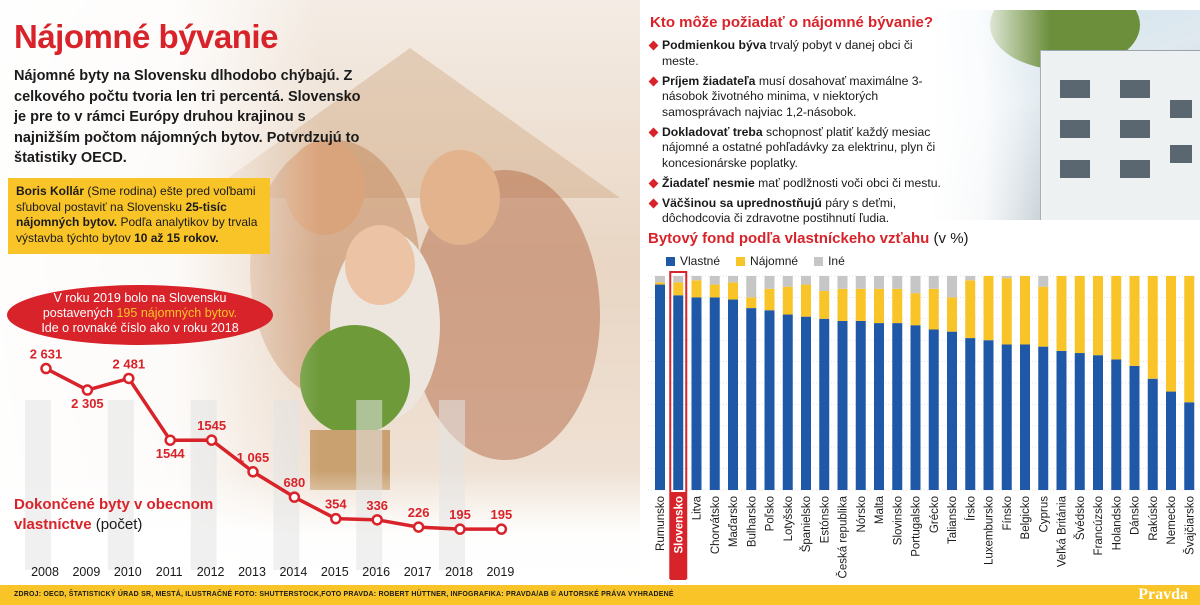 The height and width of the screenshot is (605, 1200). Describe the element at coordinates (1117, 523) in the screenshot. I see `category-label: Holandsko` at that location.